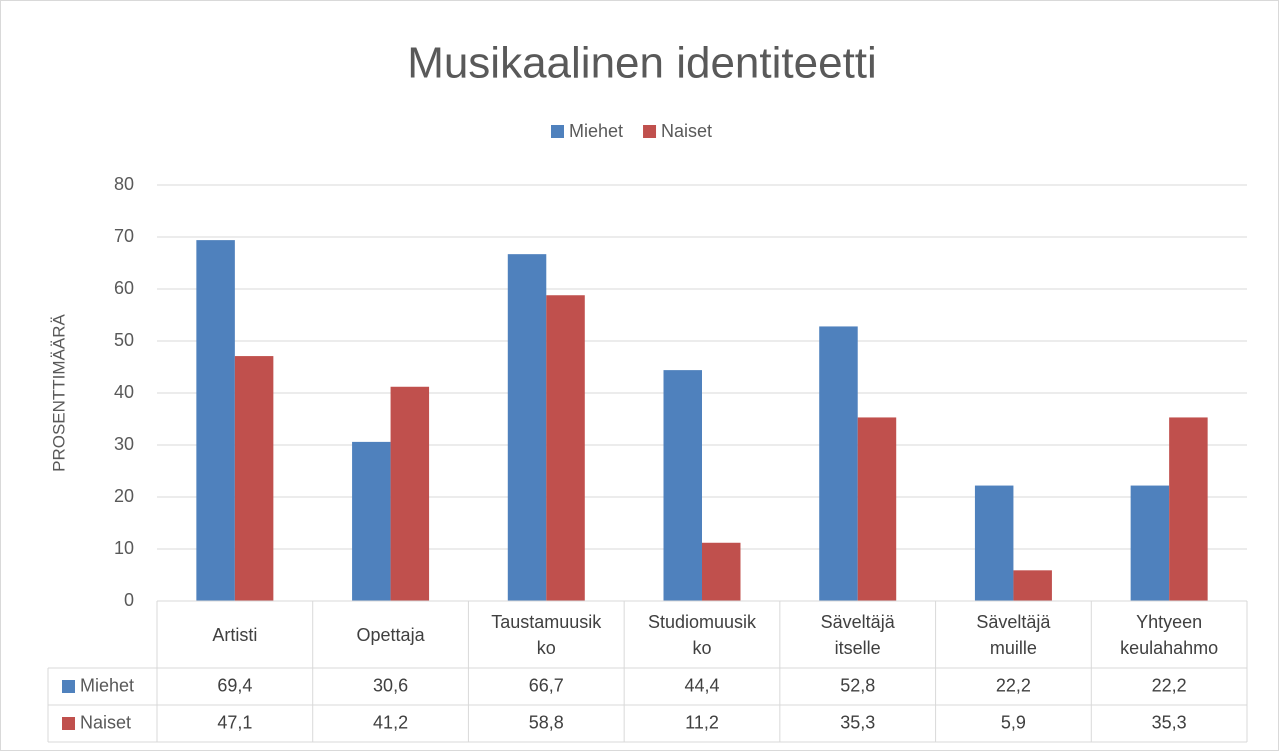 The height and width of the screenshot is (751, 1279). Describe the element at coordinates (857, 685) in the screenshot. I see `data-label: 52,8` at that location.